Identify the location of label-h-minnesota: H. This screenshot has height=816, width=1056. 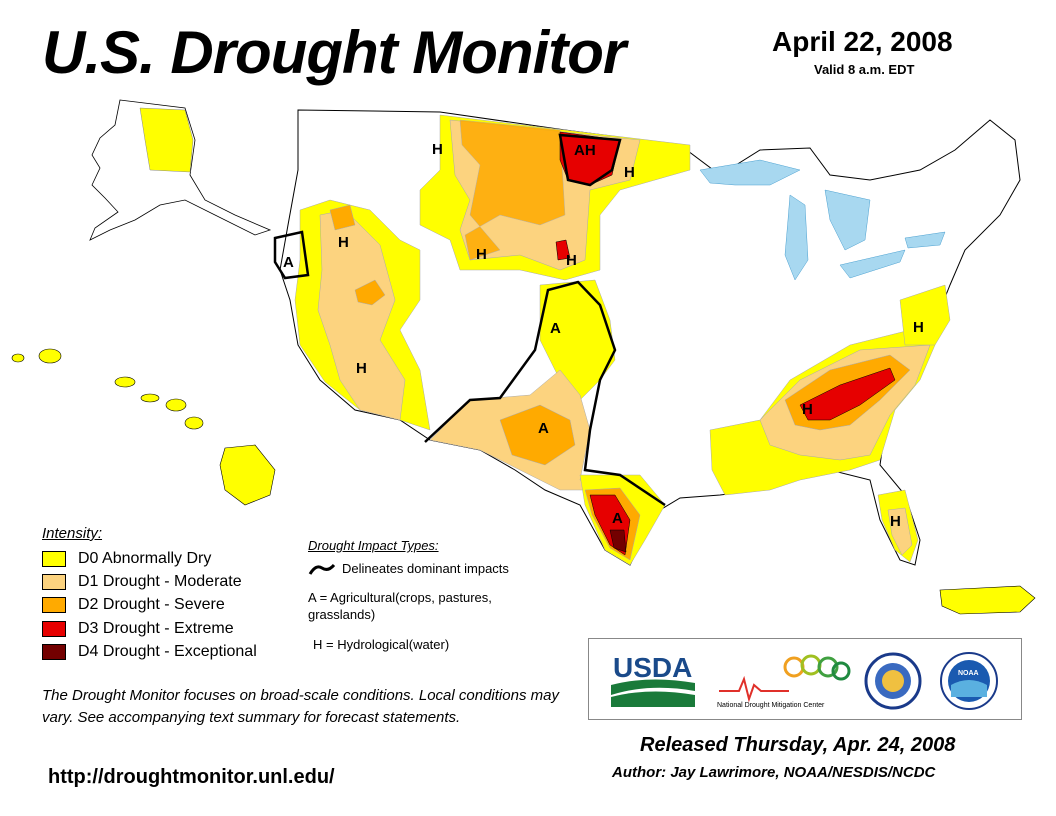
(629, 172).